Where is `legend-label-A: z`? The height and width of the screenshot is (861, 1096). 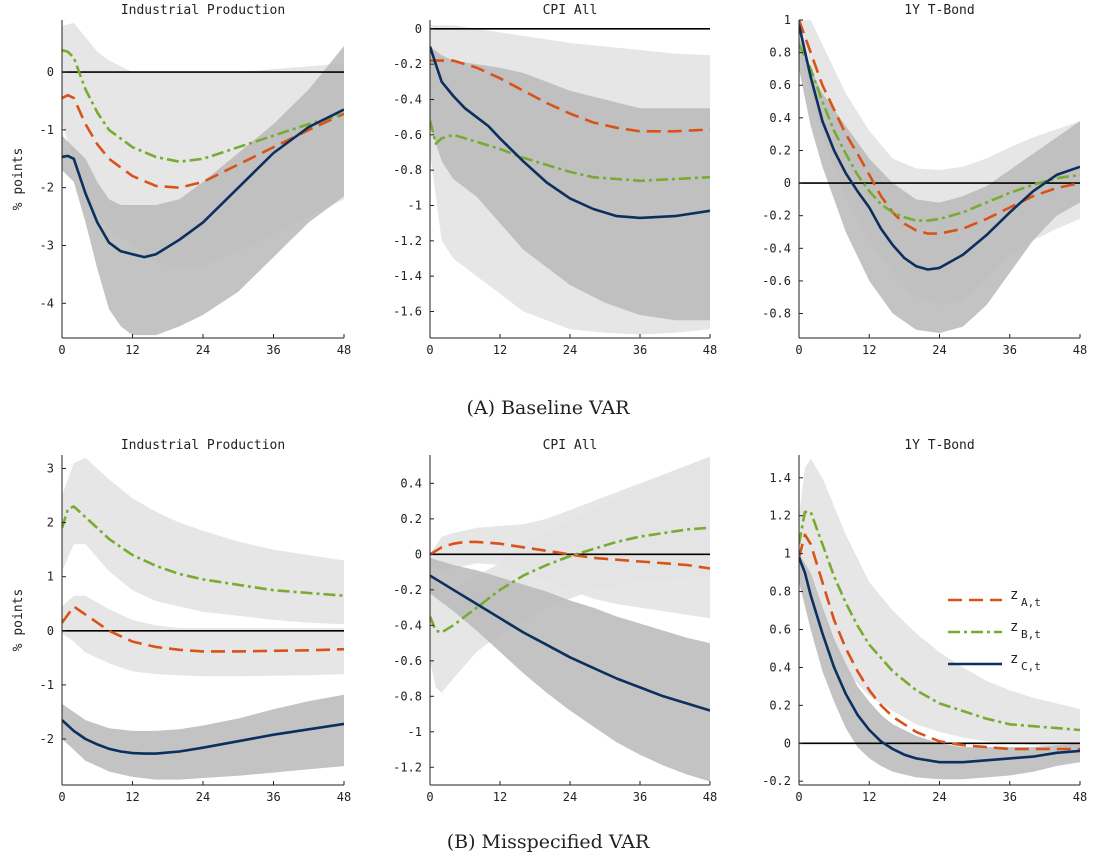 legend-label-A: z is located at coordinates (1014, 595).